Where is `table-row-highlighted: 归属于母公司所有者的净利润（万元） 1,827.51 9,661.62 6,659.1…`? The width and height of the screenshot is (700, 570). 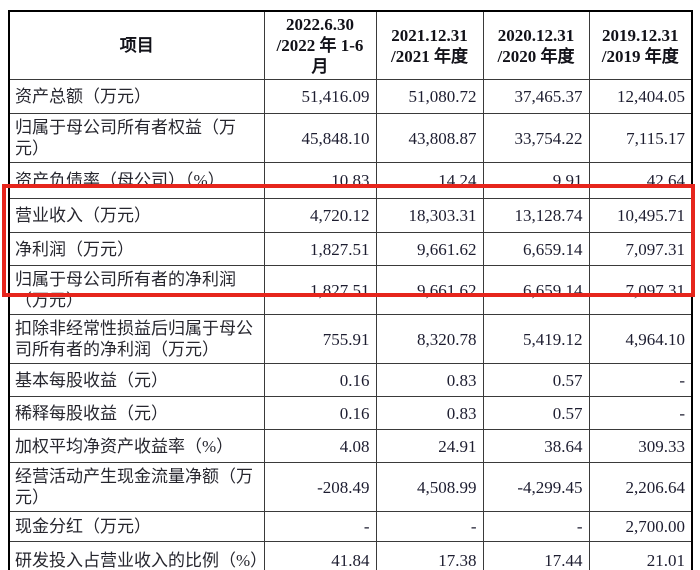
table-row-highlighted: 归属于母公司所有者的净利润（万元） 1,827.51 9,661.62 6,659.1… is located at coordinates (350, 290).